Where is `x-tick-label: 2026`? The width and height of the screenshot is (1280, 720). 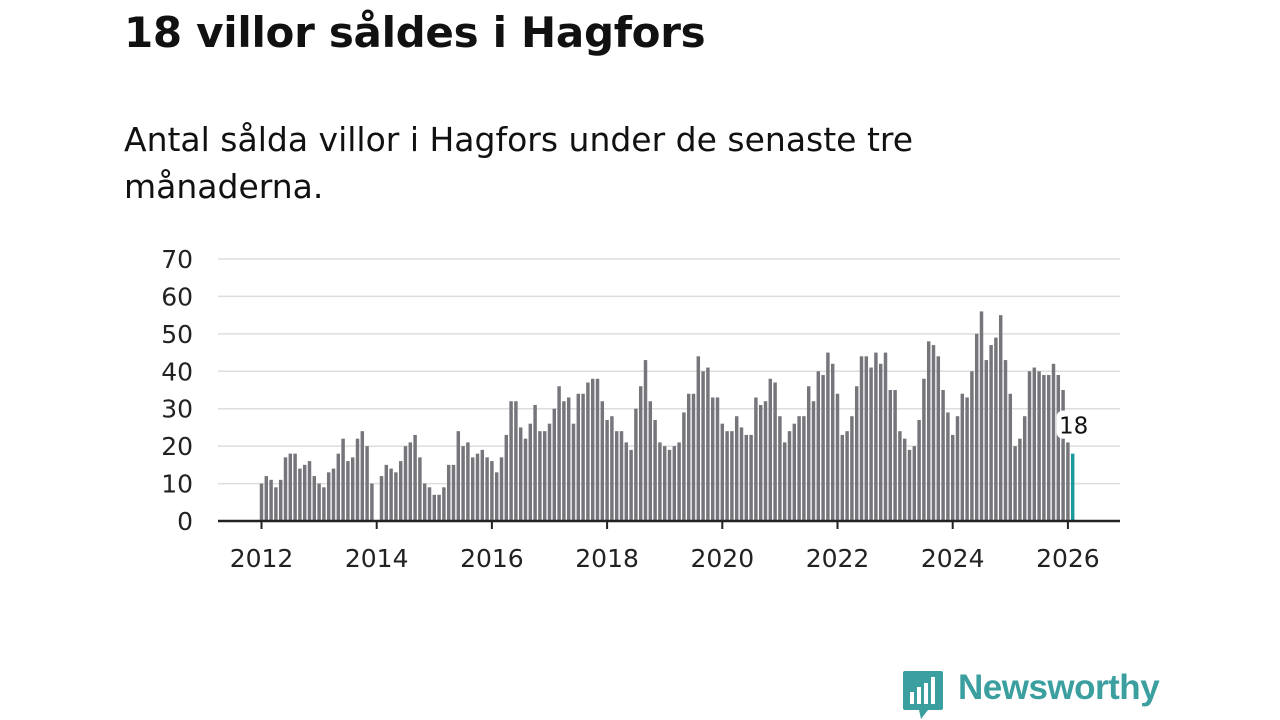 x-tick-label: 2026 is located at coordinates (1068, 558).